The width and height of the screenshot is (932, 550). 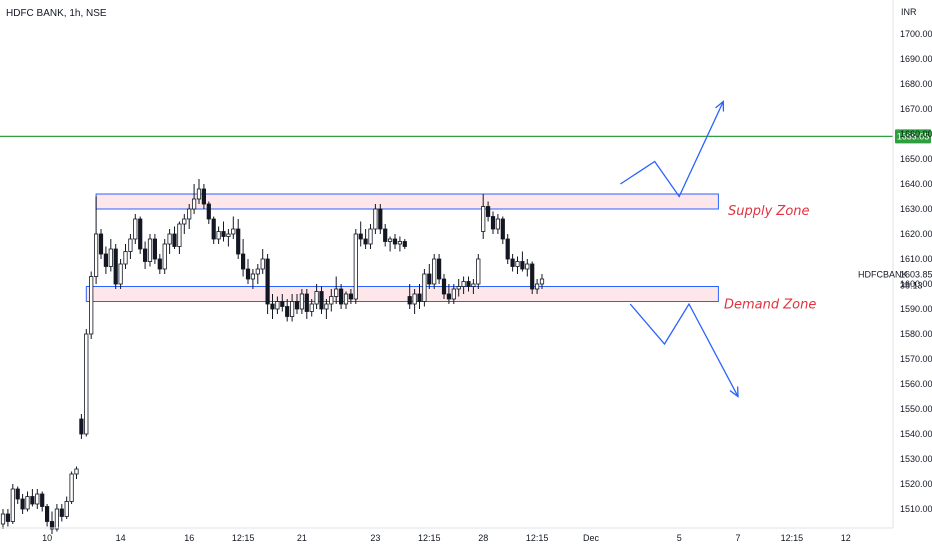 What do you see at coordinates (916, 209) in the screenshot?
I see `y-tick-label: 1630.00` at bounding box center [916, 209].